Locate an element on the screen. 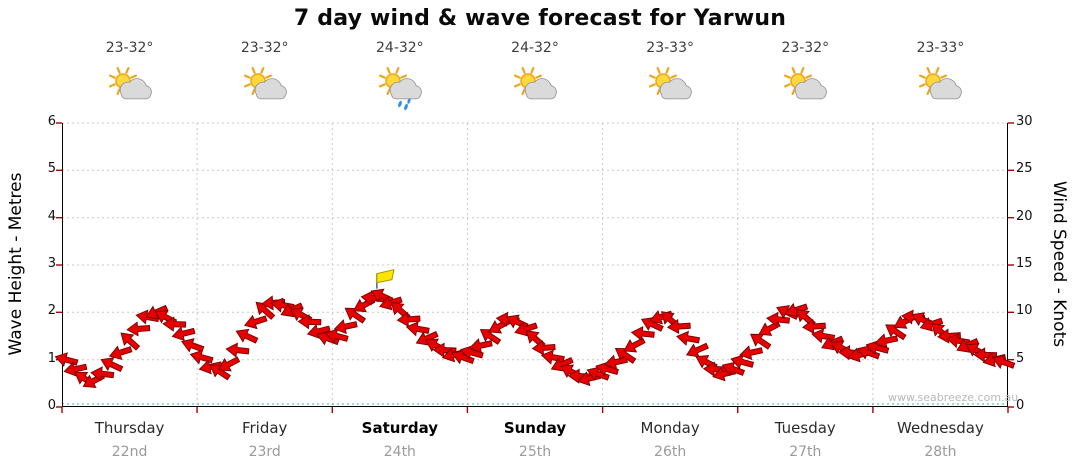  day-name-label: Friday is located at coordinates (264, 428).